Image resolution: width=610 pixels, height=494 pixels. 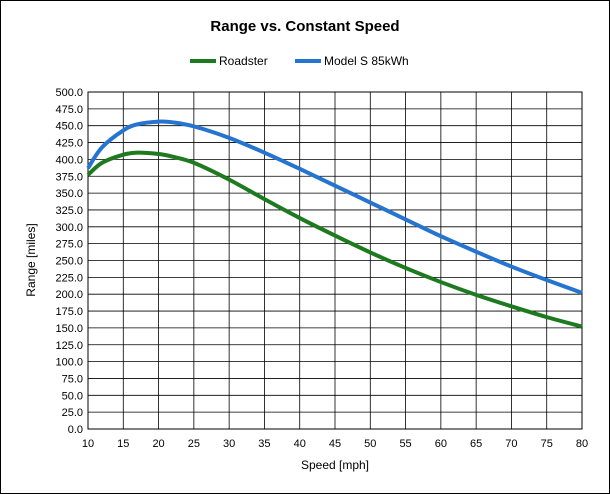 I want to click on x-tick-label: 45, so click(x=335, y=444).